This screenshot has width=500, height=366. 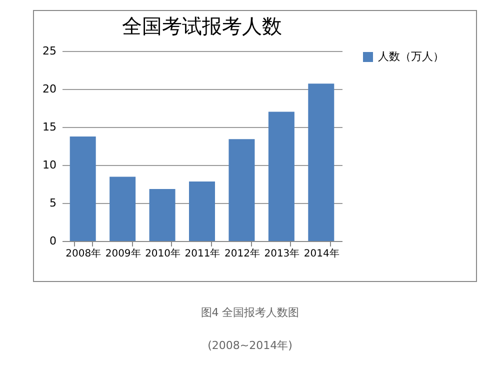 What do you see at coordinates (49, 89) in the screenshot?
I see `y-tick-label: 20` at bounding box center [49, 89].